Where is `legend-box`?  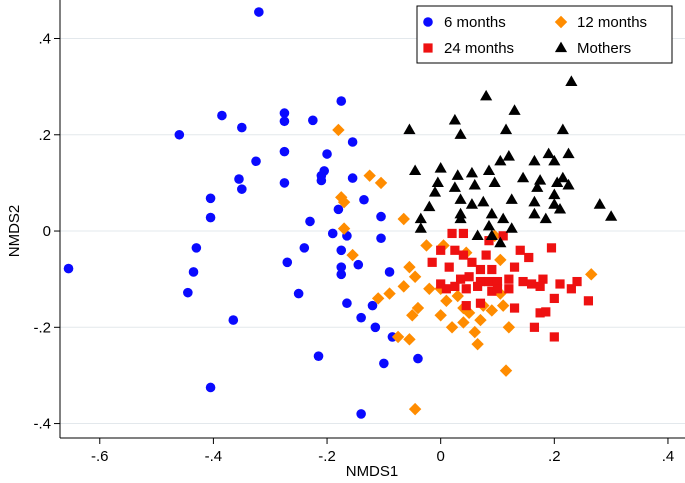 legend-box is located at coordinates (544, 34).